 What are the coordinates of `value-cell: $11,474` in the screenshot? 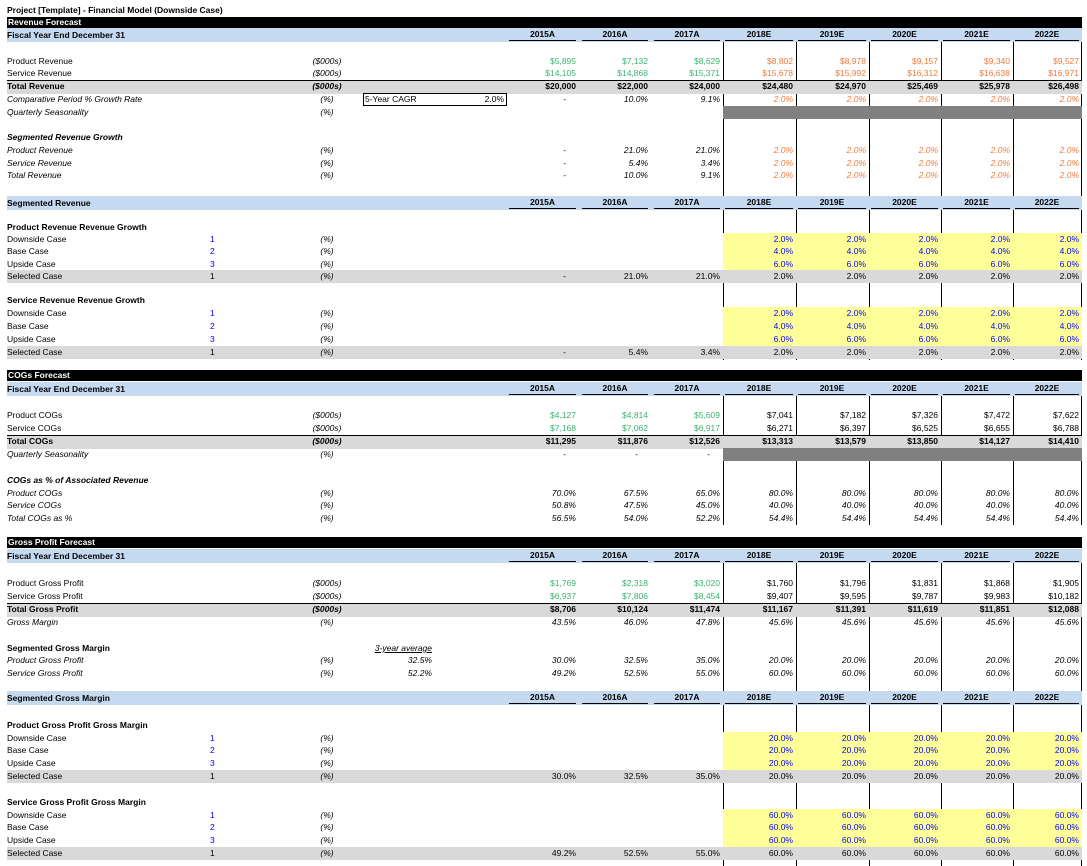 It's located at (704, 609).